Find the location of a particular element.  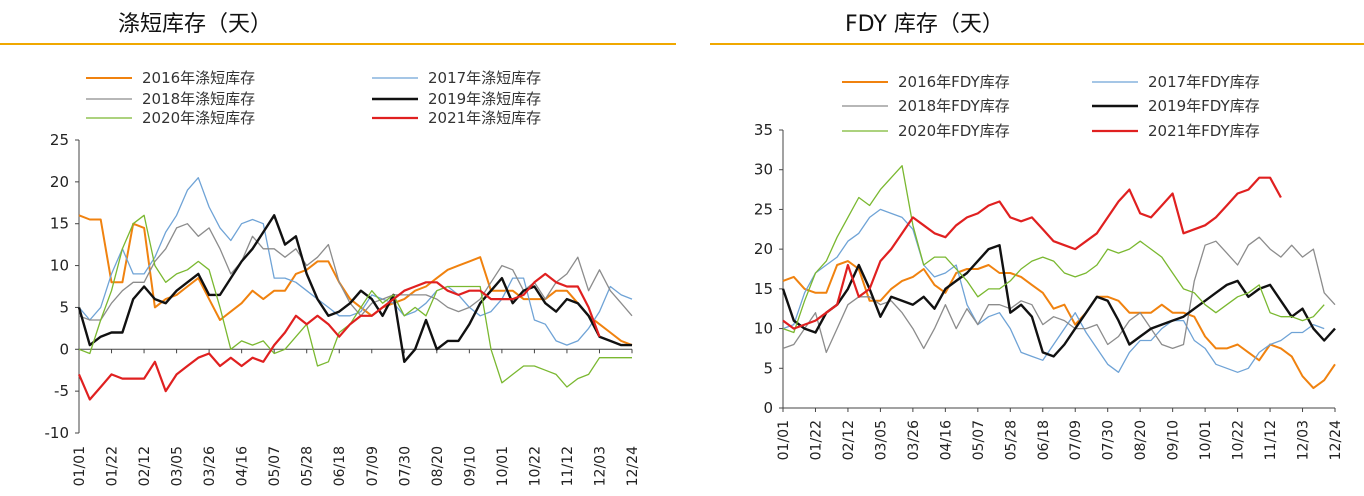

legend-label-s2019: 2019年涤短库存 is located at coordinates (484, 99).